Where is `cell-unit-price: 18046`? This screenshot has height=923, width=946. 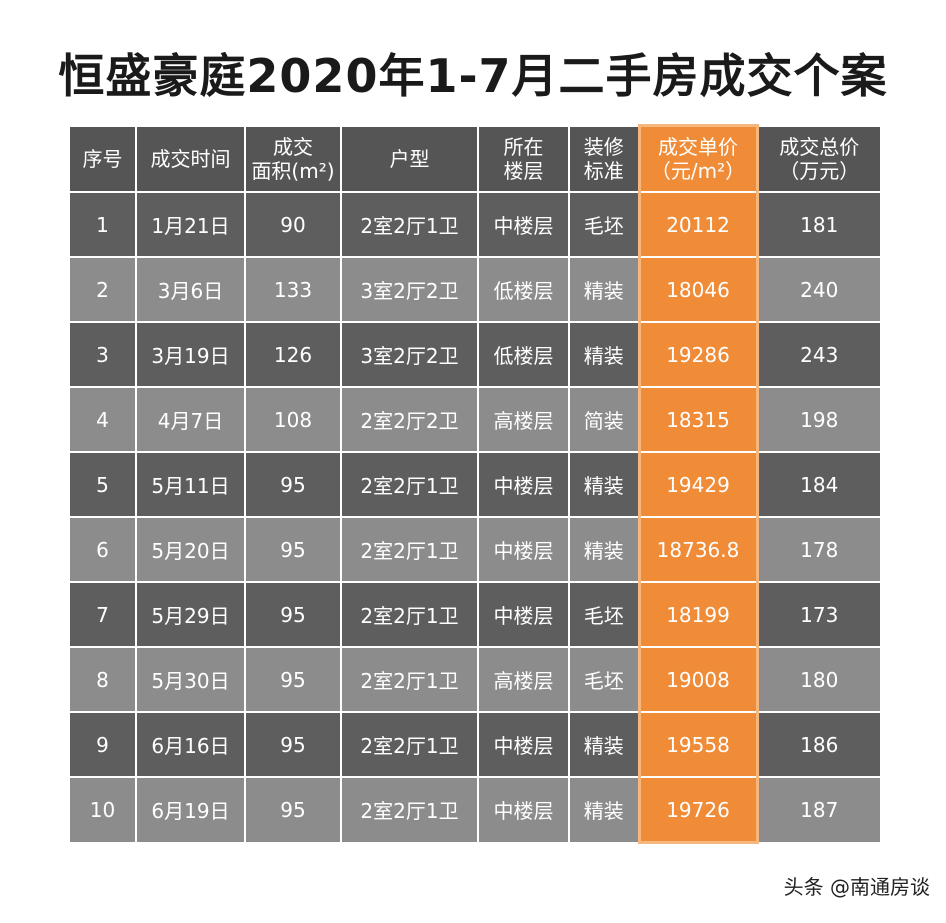
cell-unit-price: 18046 is located at coordinates (698, 289).